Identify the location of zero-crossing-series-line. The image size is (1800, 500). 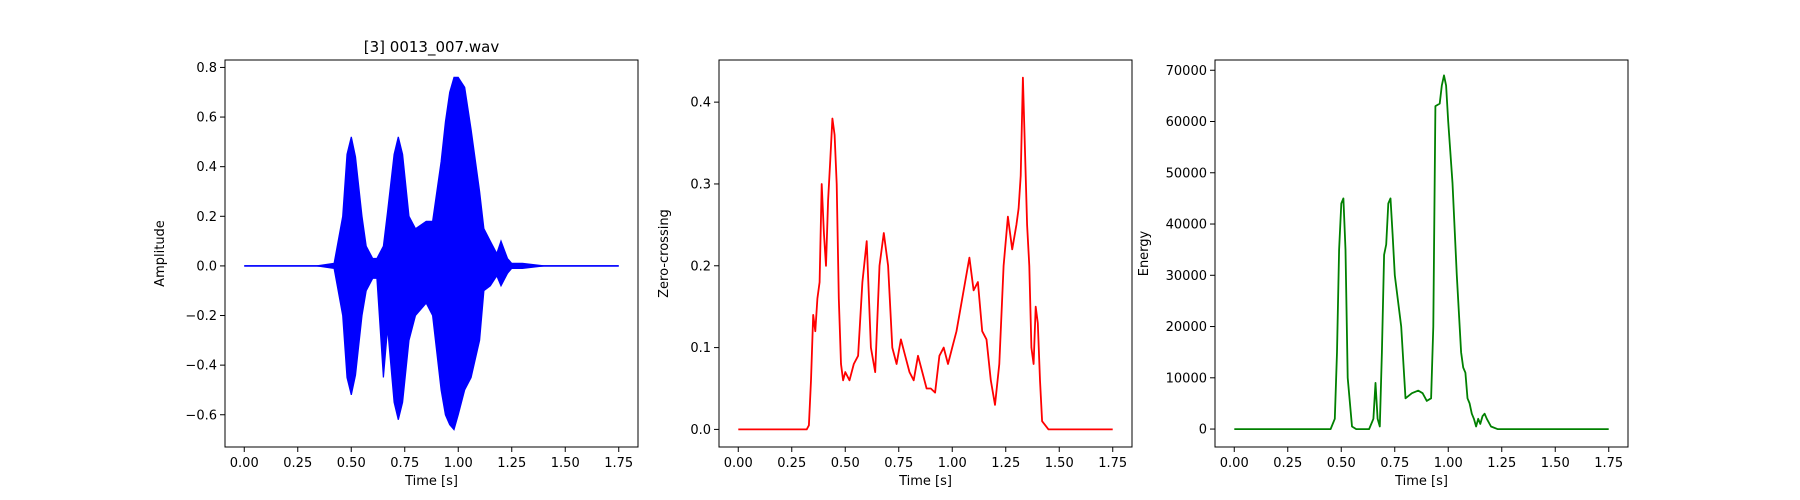
(925, 253).